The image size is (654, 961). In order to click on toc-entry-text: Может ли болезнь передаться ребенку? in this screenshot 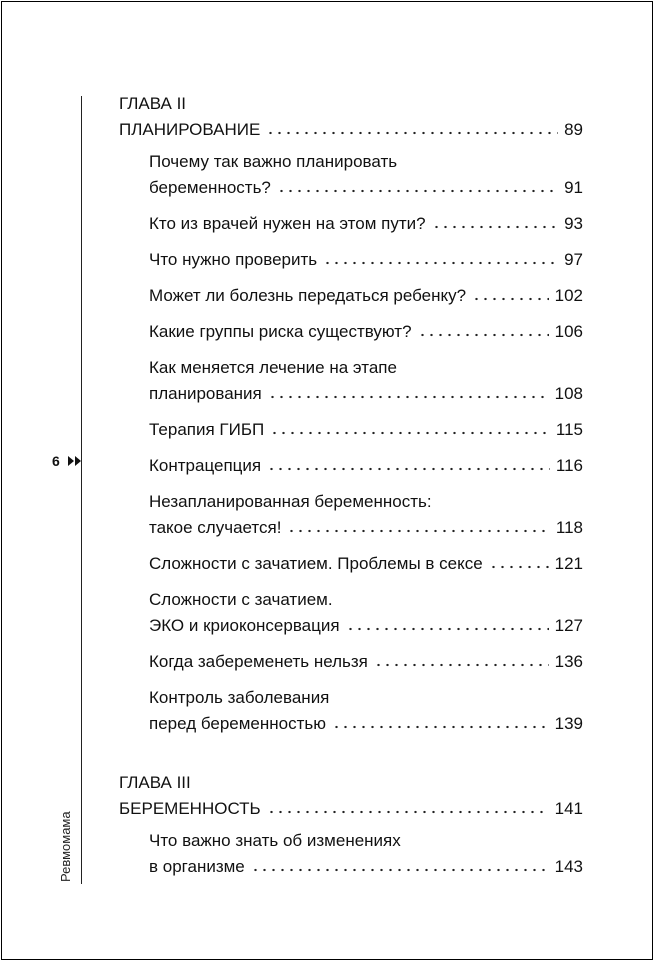, I will do `click(308, 295)`.